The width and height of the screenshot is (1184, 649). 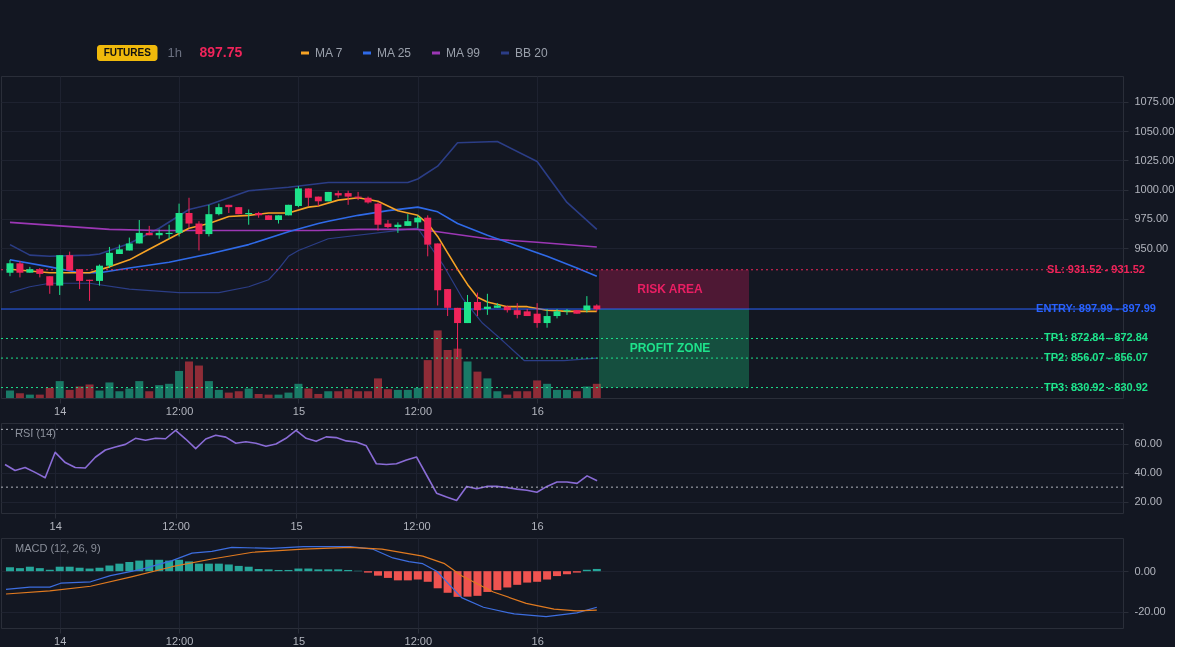 What do you see at coordinates (1148, 472) in the screenshot?
I see `y-tick-label: 40.00` at bounding box center [1148, 472].